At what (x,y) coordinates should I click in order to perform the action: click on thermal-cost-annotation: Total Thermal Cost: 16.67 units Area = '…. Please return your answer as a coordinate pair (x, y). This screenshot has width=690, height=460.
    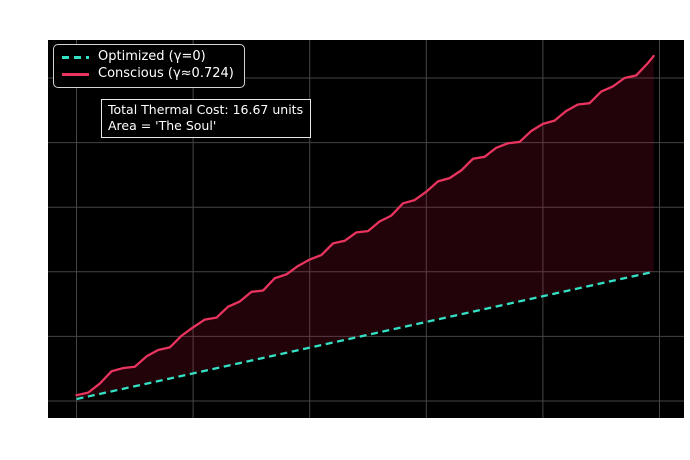
    Looking at the image, I should click on (206, 118).